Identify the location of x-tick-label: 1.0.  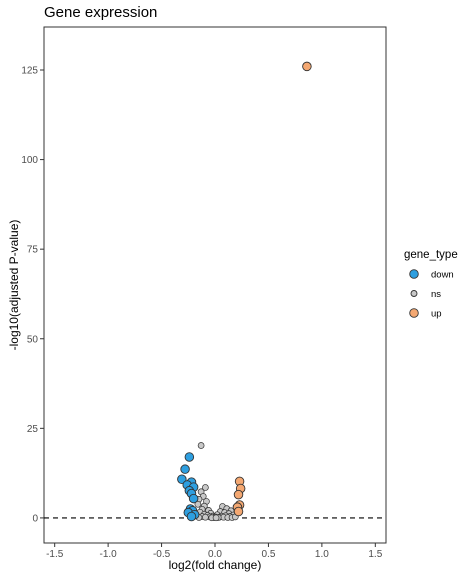
(322, 554).